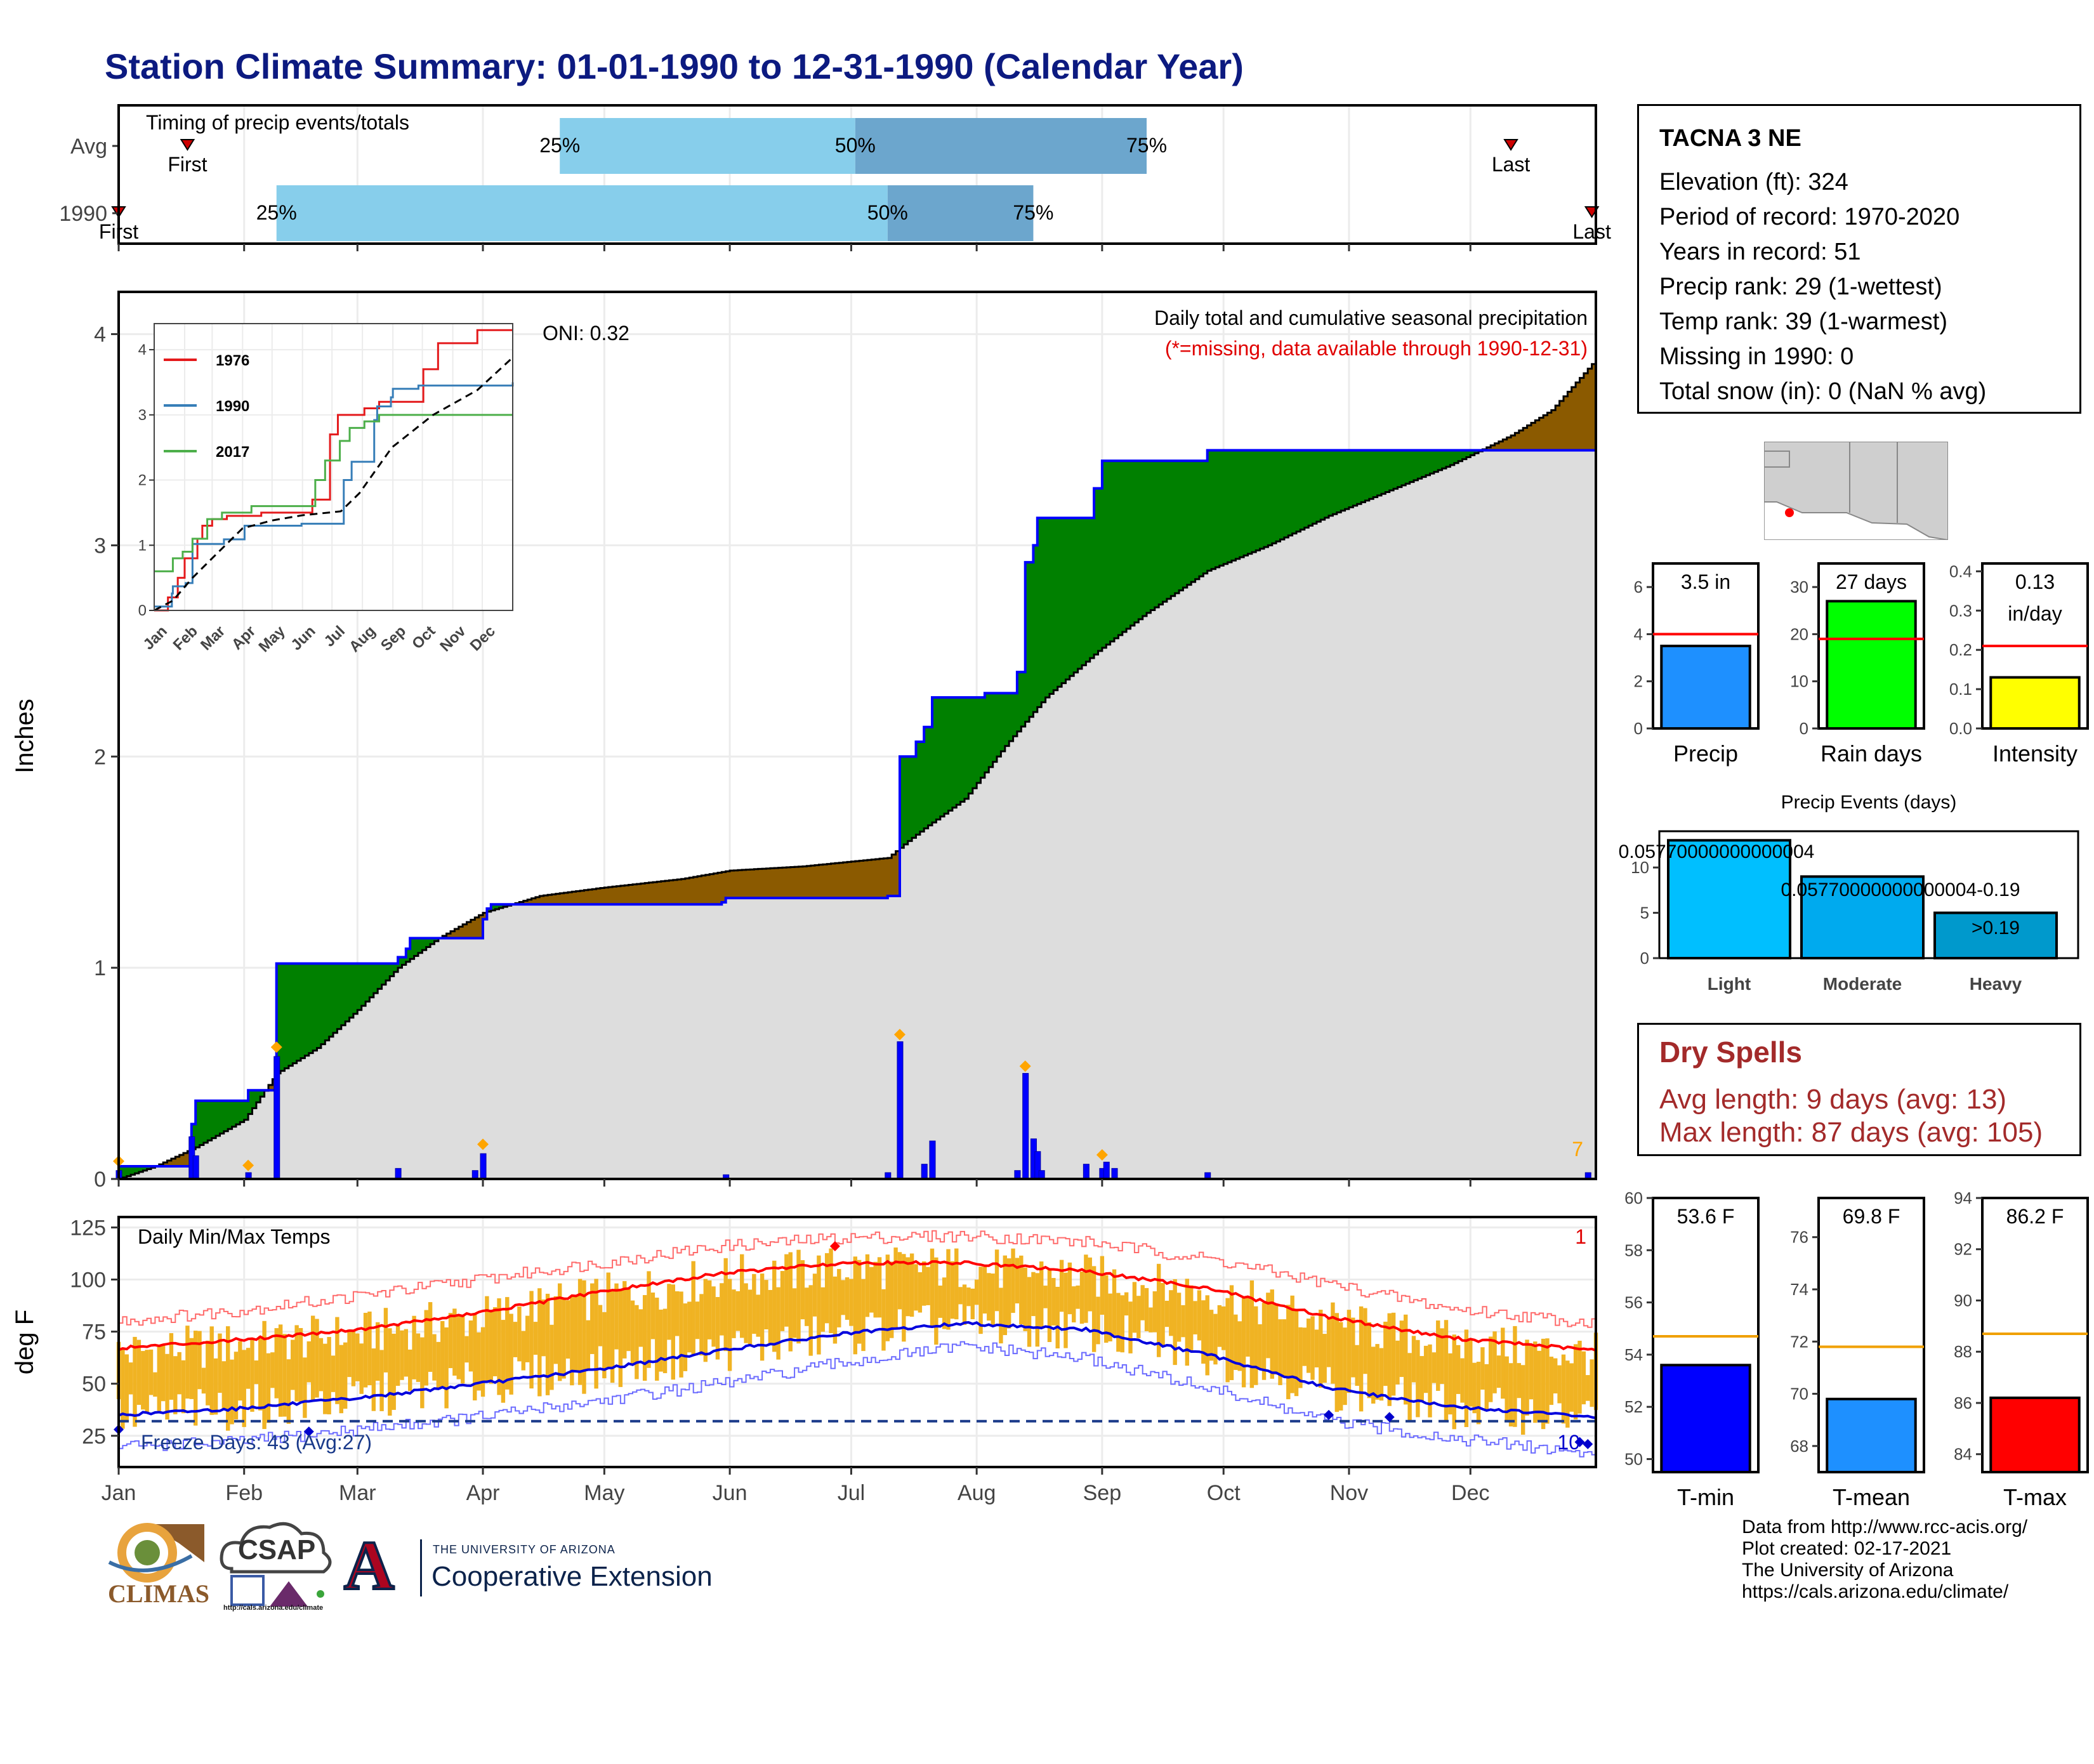  Describe the element at coordinates (1102, 1155) in the screenshot. I see `precip-flag-marker` at that location.